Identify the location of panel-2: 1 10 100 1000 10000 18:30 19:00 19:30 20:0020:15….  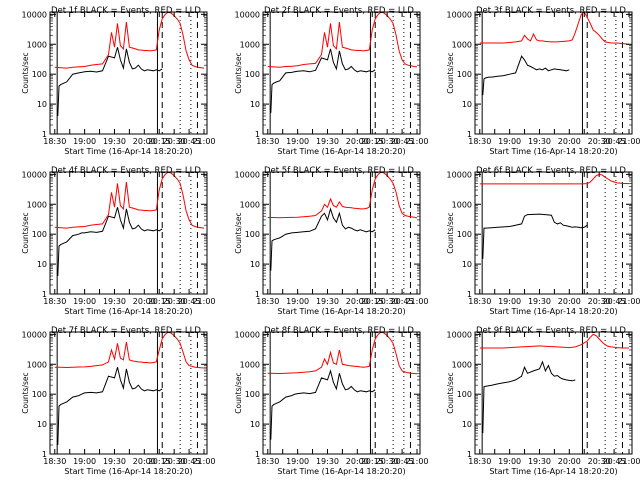
(331, 81).